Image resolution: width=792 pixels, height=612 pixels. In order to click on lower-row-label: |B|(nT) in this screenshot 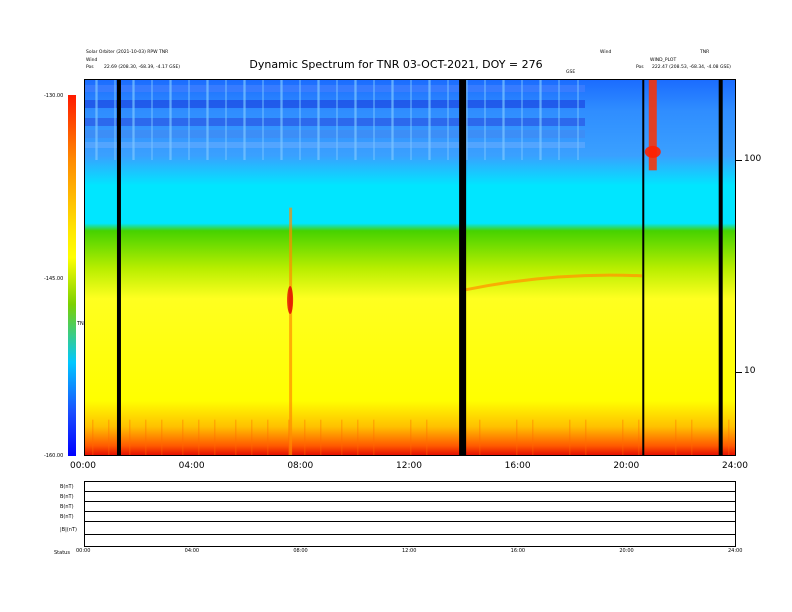, I will do `click(68, 530)`.